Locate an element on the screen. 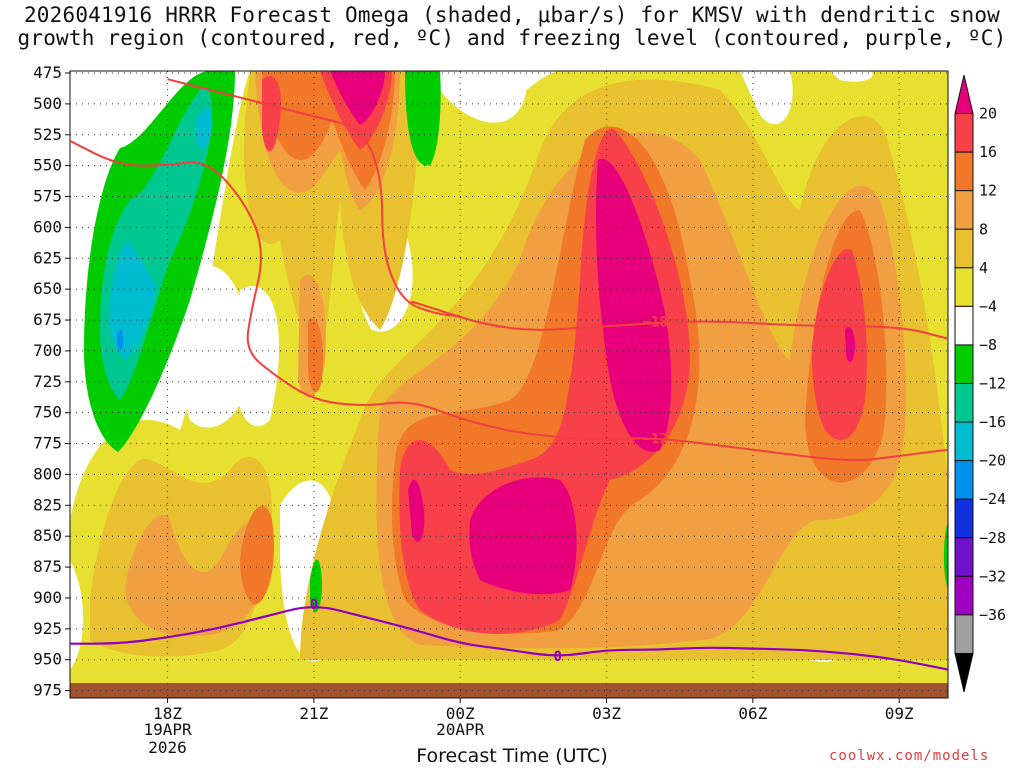  y-tick-label: 750 is located at coordinates (47, 412).